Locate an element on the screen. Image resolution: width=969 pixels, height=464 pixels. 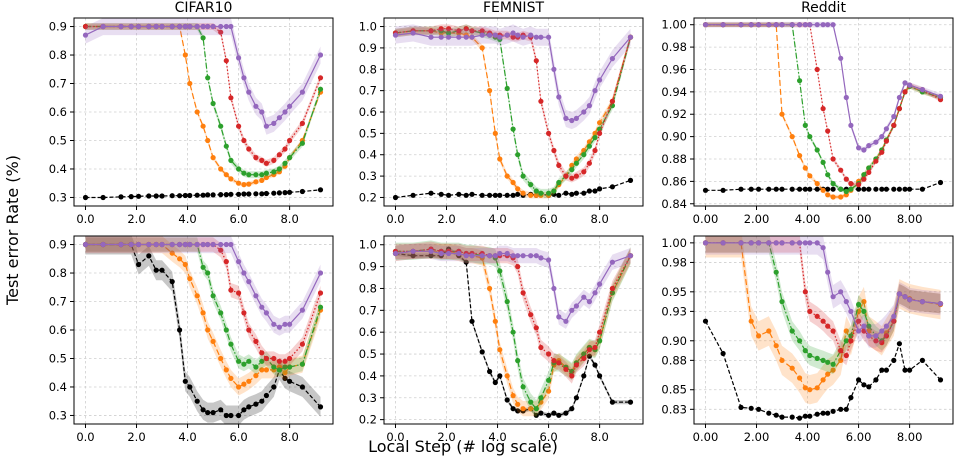
y-tick-label: 0.85 is located at coordinates (674, 390).